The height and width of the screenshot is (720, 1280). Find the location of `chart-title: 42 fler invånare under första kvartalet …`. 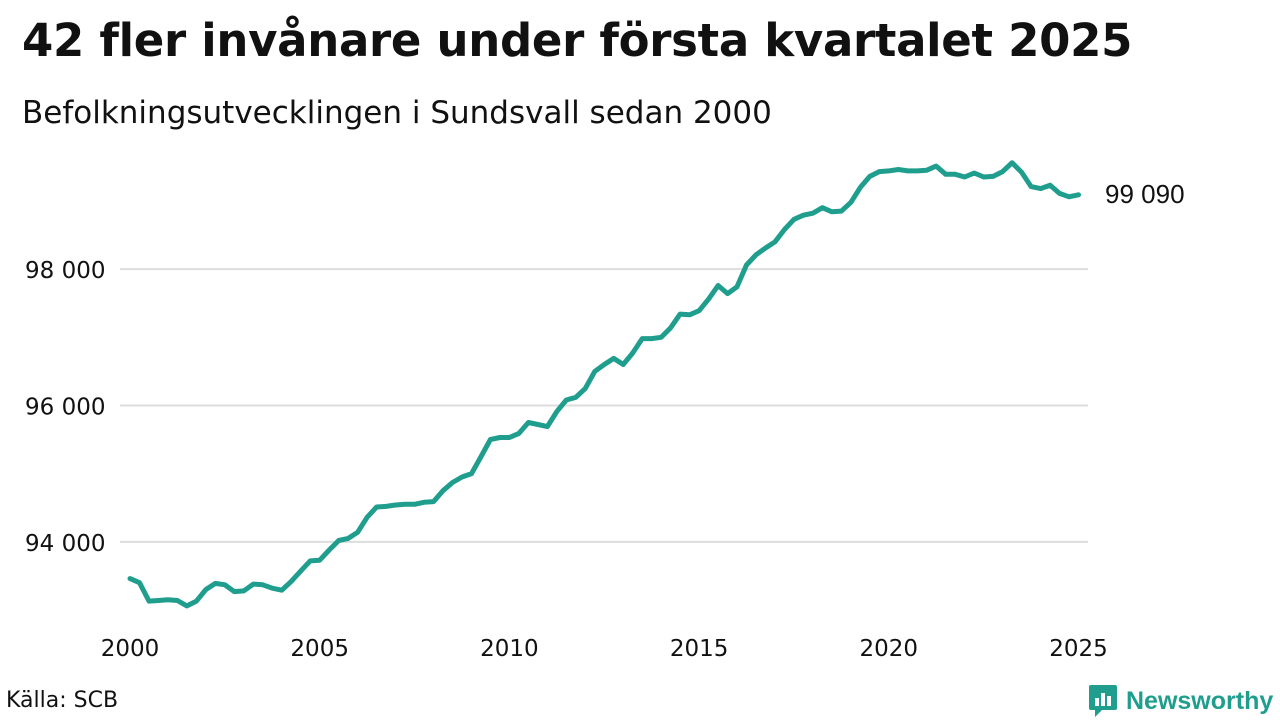

chart-title: 42 fler invånare under första kvartalet … is located at coordinates (577, 40).